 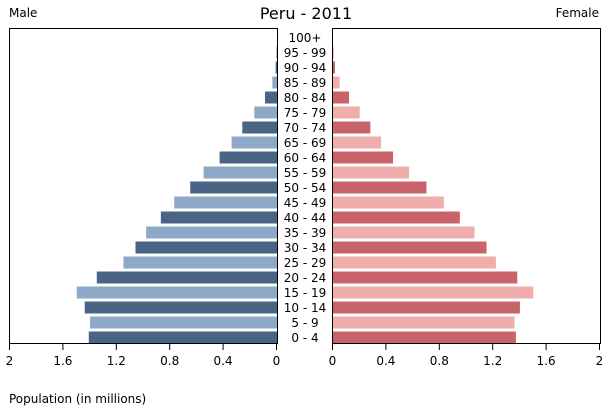 I want to click on age-group-label: 60 - 64, so click(x=305, y=158).